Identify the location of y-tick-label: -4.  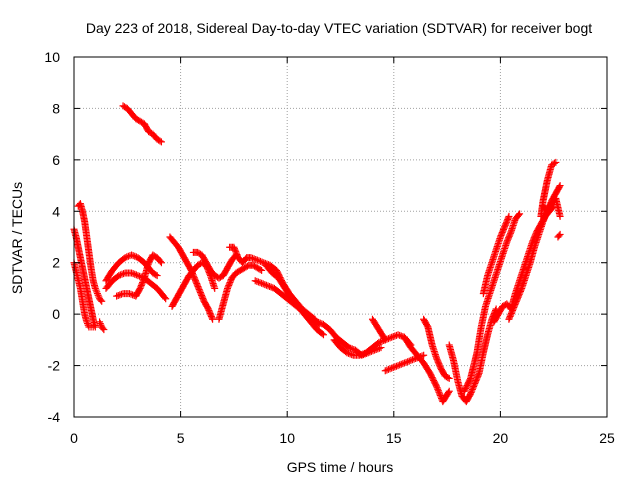
(54, 417).